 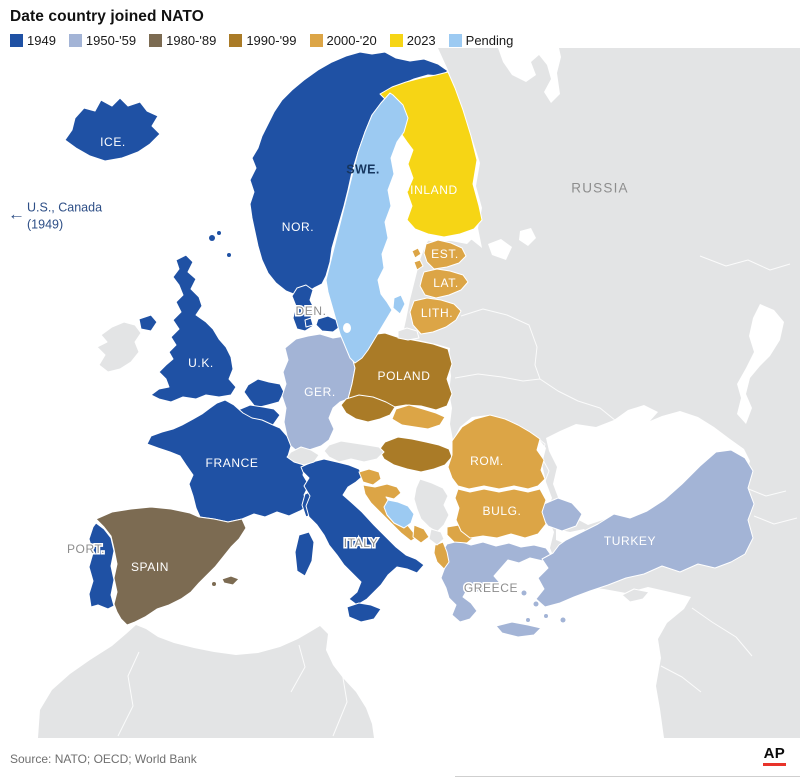 I want to click on country-slovakia, so click(x=418, y=417).